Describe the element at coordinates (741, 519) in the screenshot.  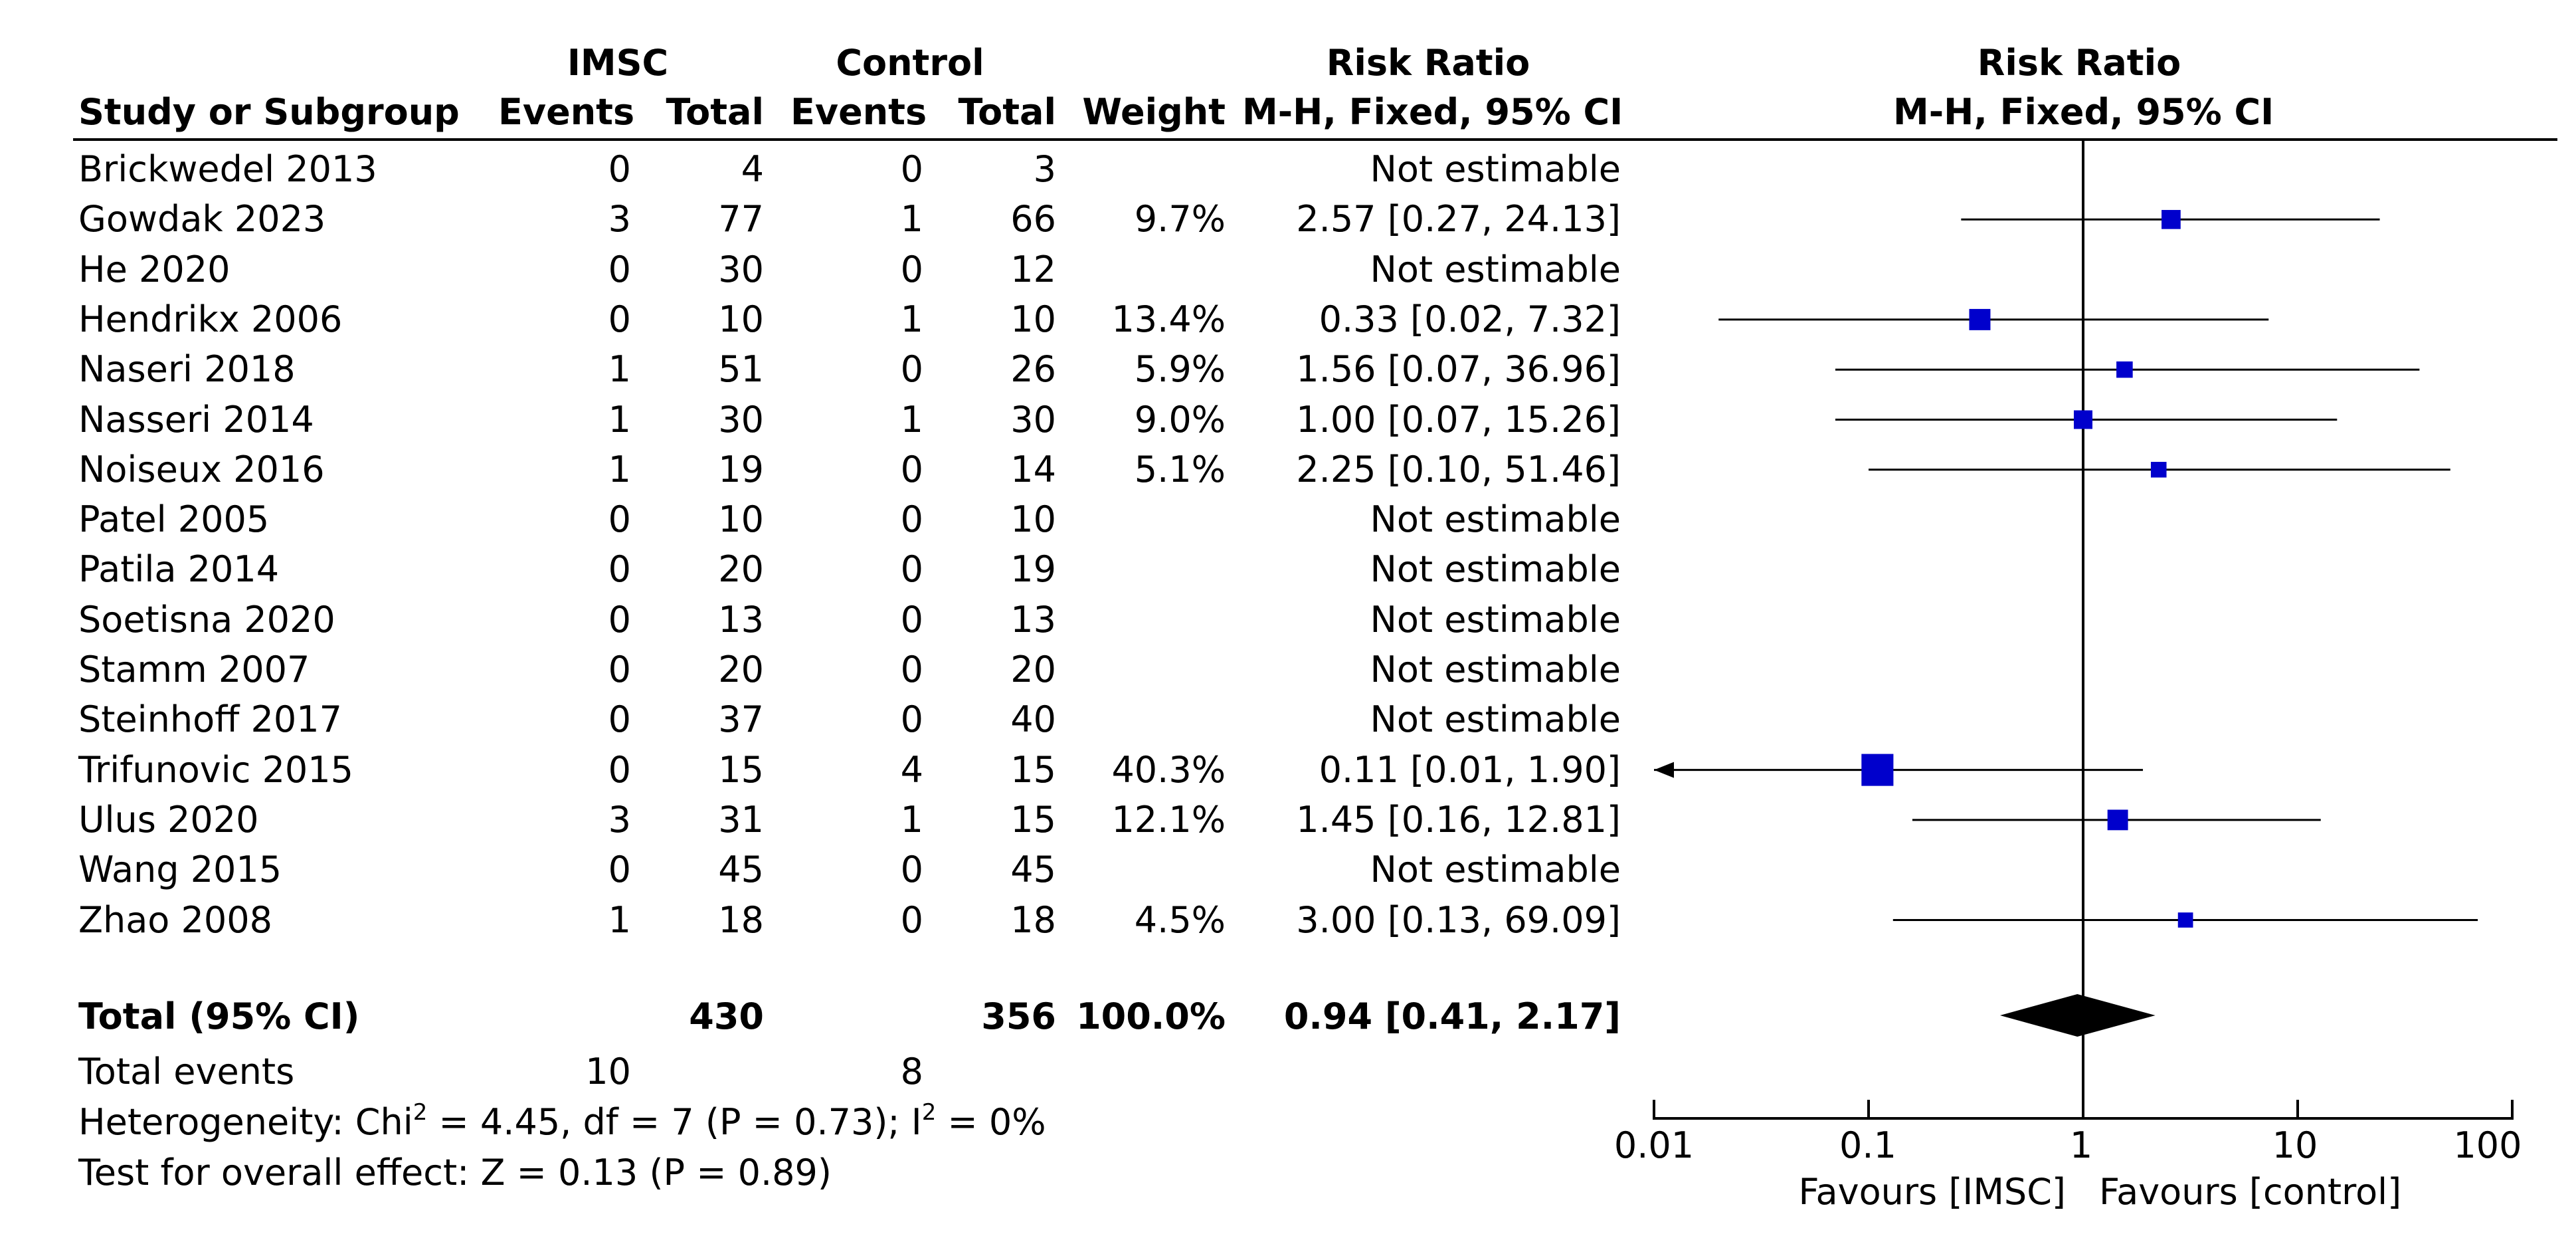
I see `total-imsc: 10` at that location.